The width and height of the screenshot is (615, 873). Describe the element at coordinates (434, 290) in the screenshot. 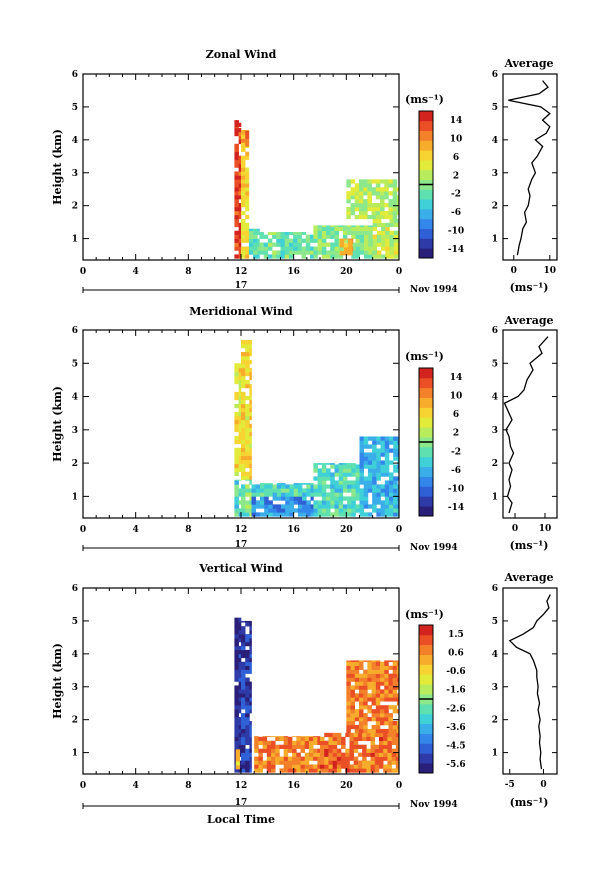

I see `date-suffix: Nov 1994` at that location.